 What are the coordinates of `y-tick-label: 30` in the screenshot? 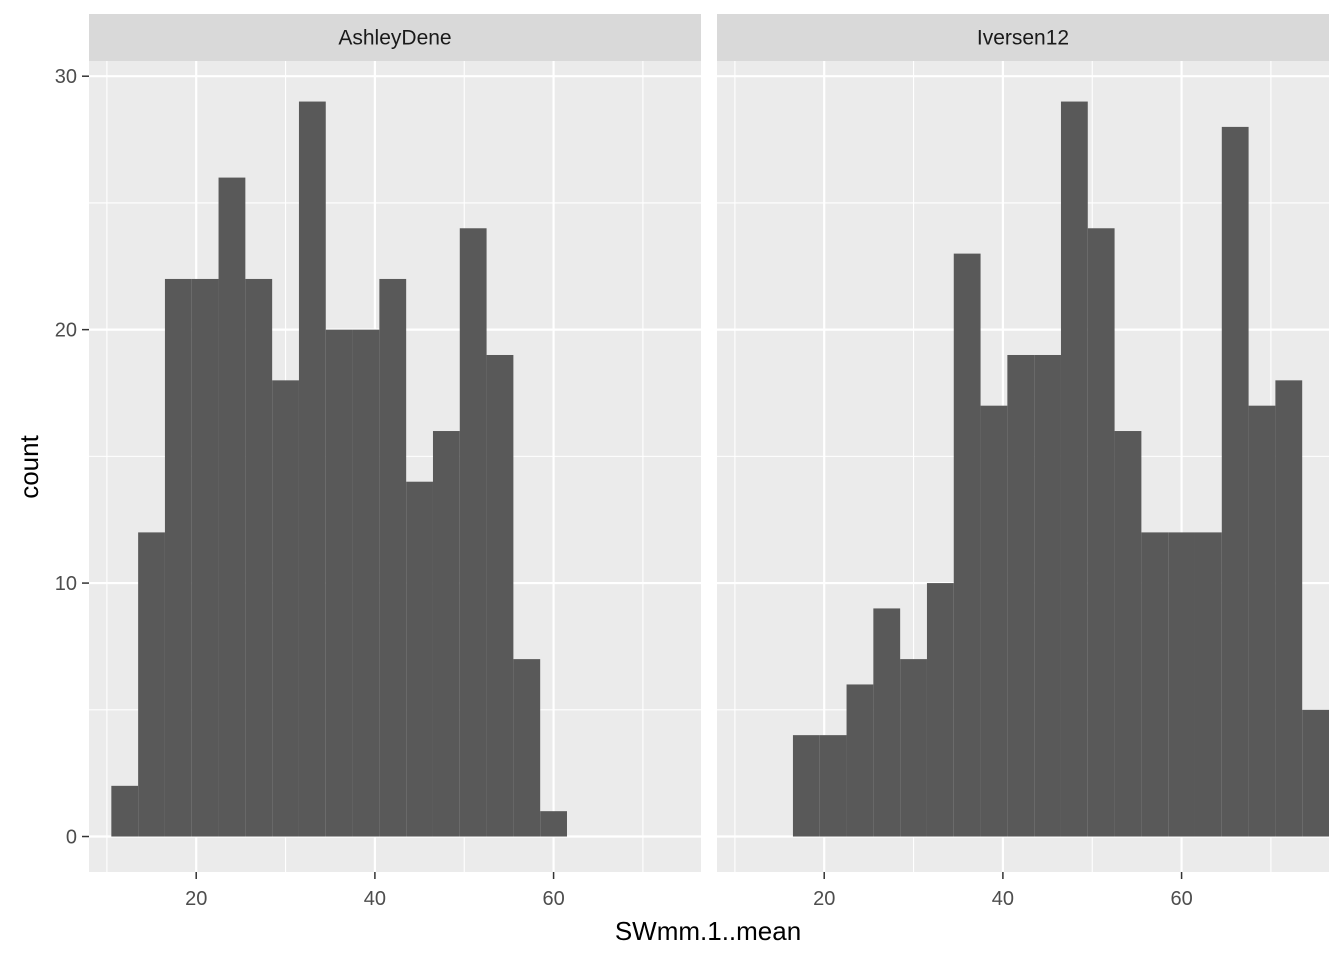 It's located at (66, 77).